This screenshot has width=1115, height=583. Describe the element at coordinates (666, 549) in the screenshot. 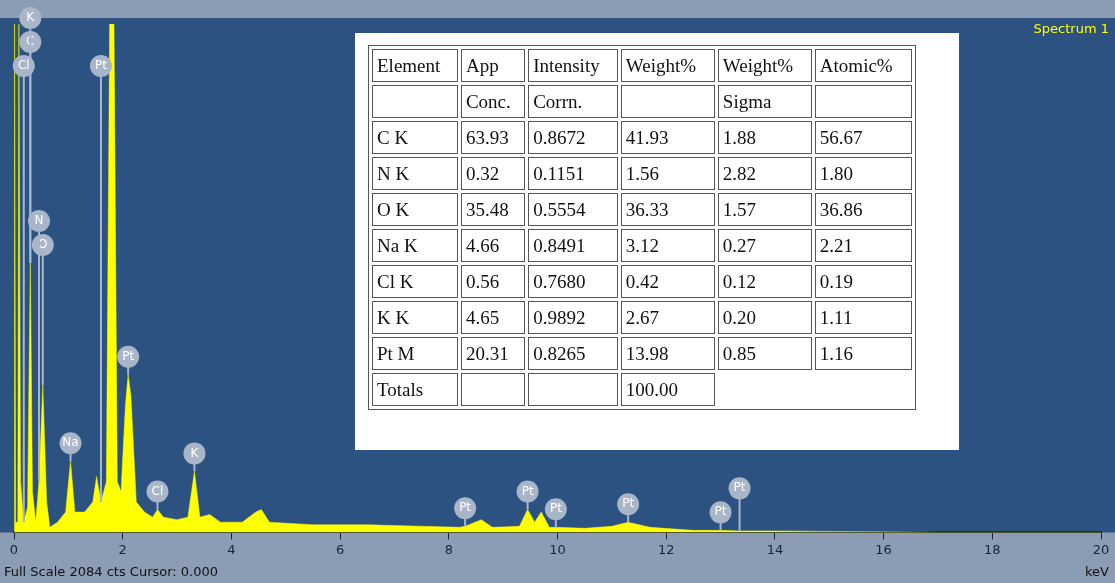

I see `x-tick-label: 12` at that location.